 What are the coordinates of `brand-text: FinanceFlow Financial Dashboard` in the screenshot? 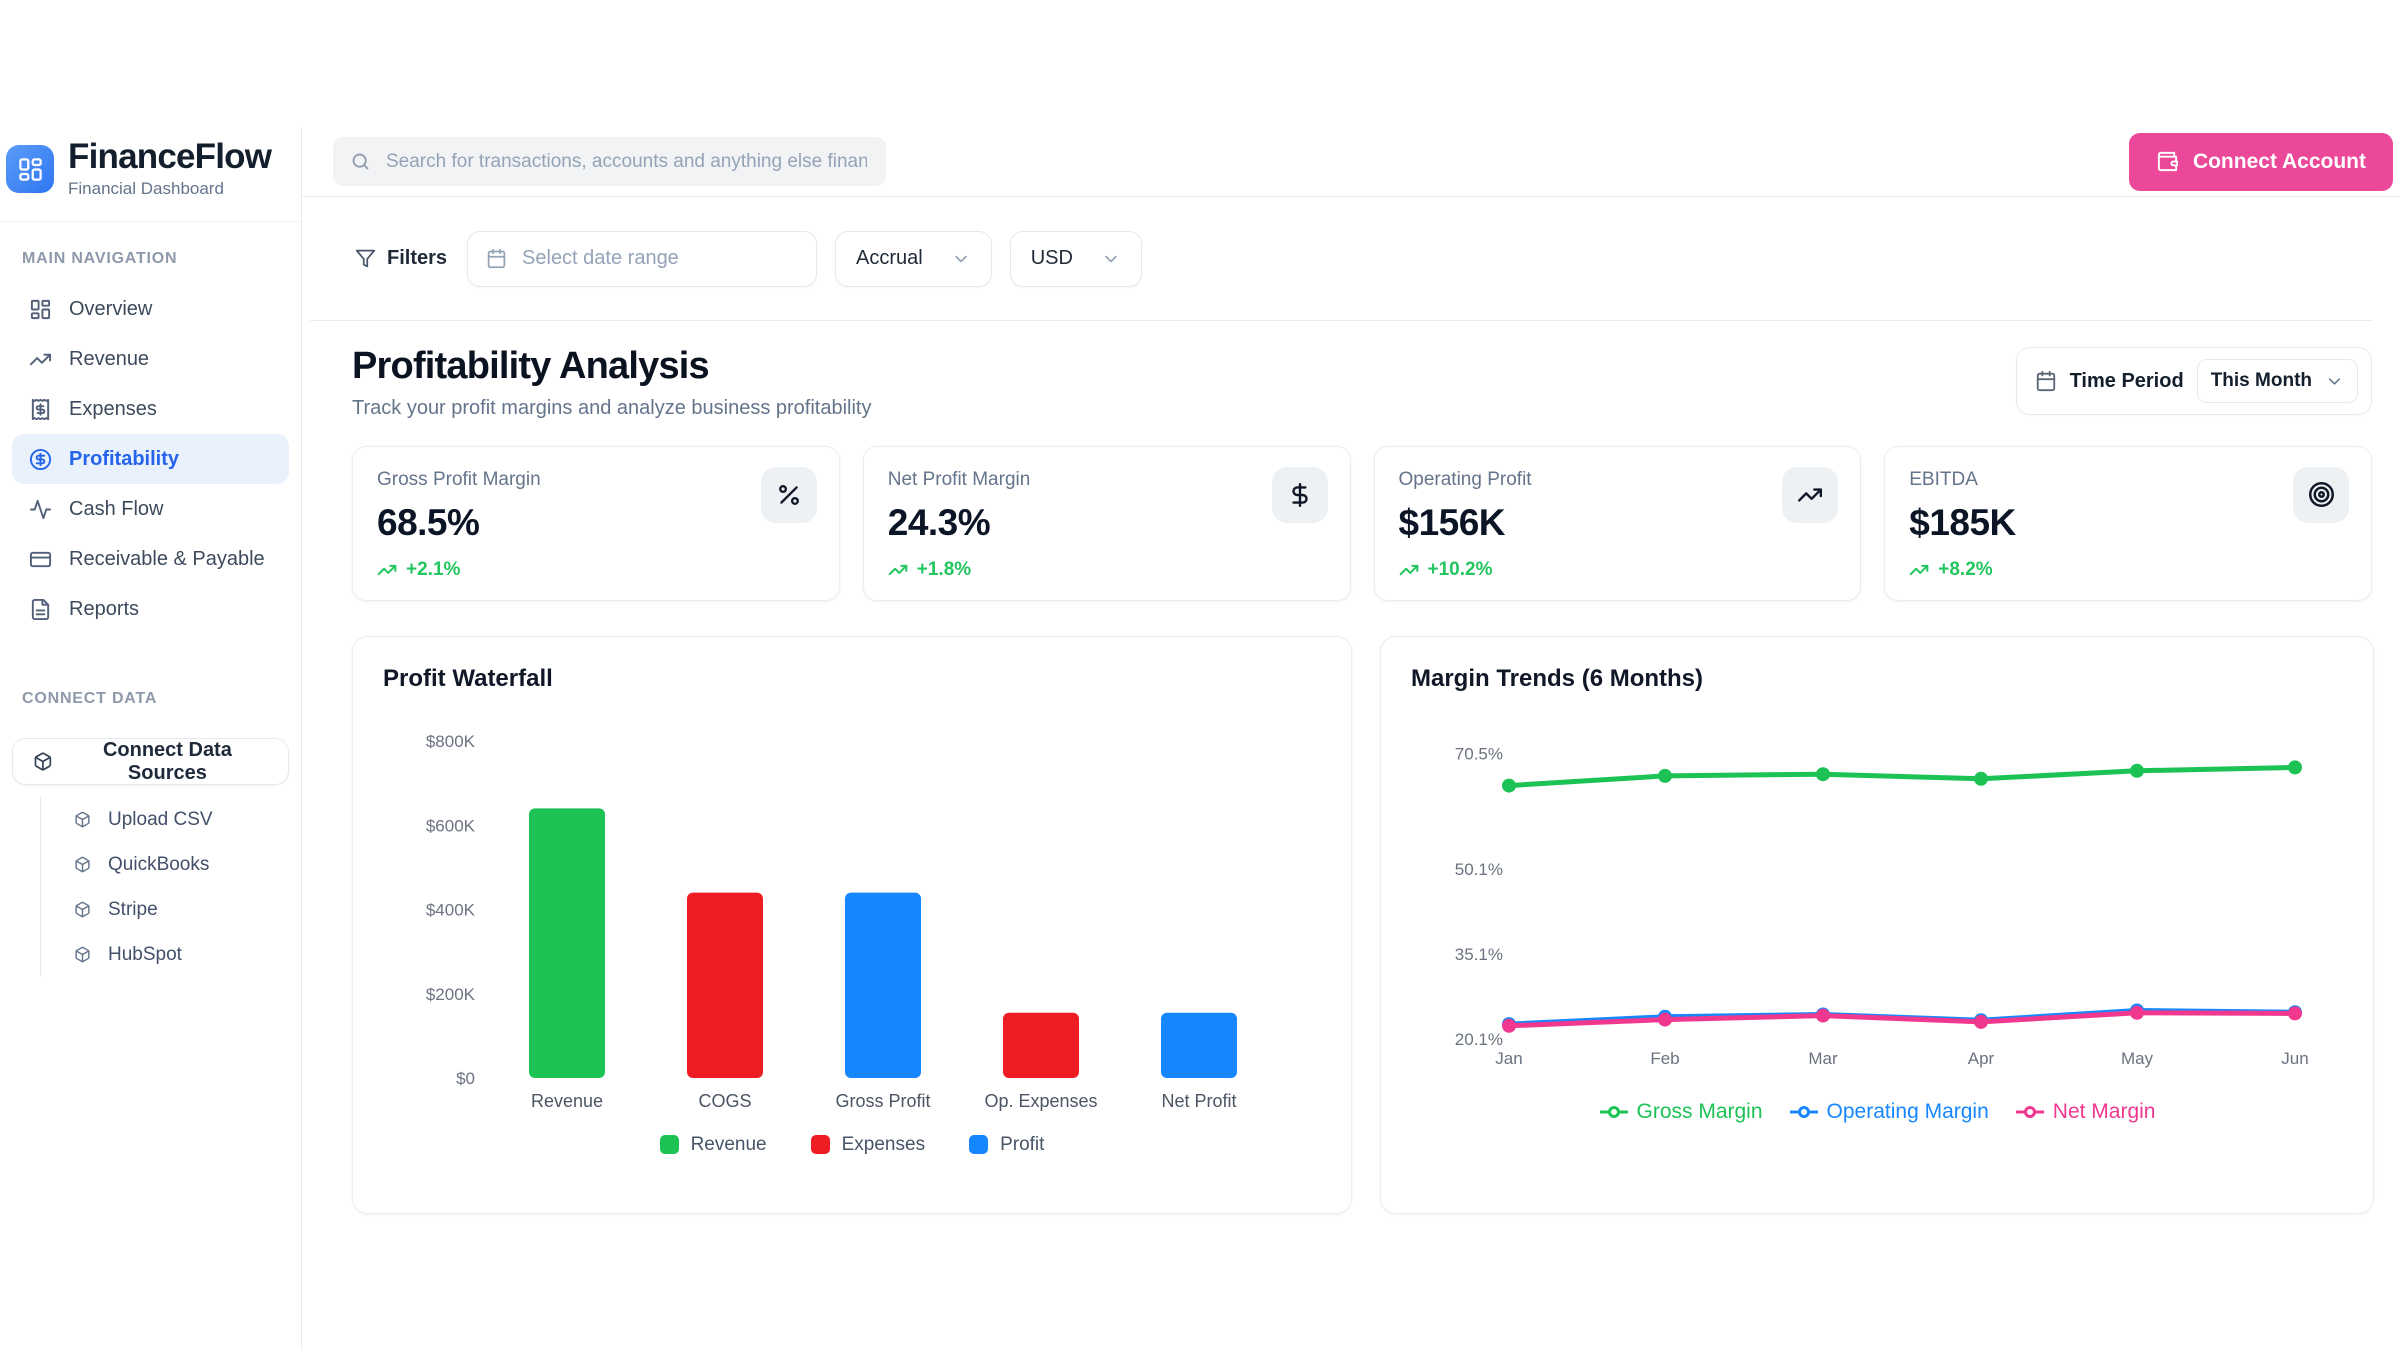 It's located at (170, 168).